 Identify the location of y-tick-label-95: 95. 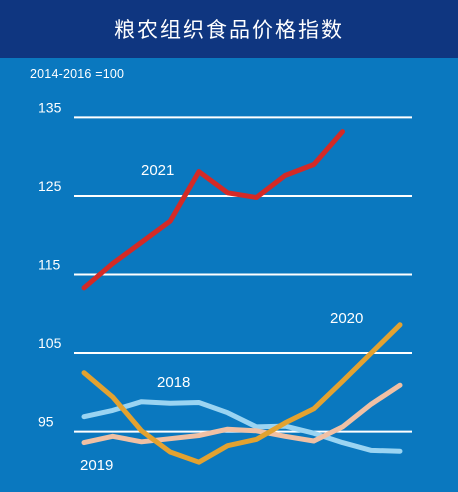
(46, 422).